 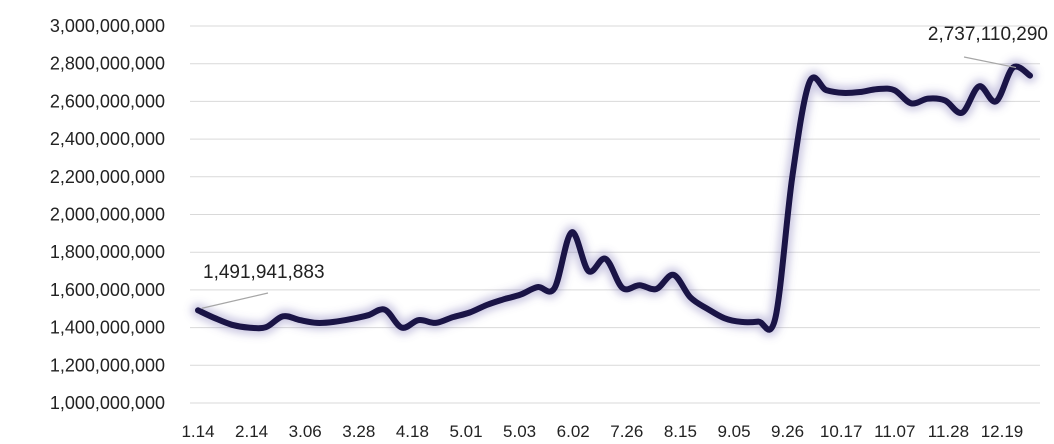 I want to click on x-tick-label: 7.26, so click(x=626, y=431).